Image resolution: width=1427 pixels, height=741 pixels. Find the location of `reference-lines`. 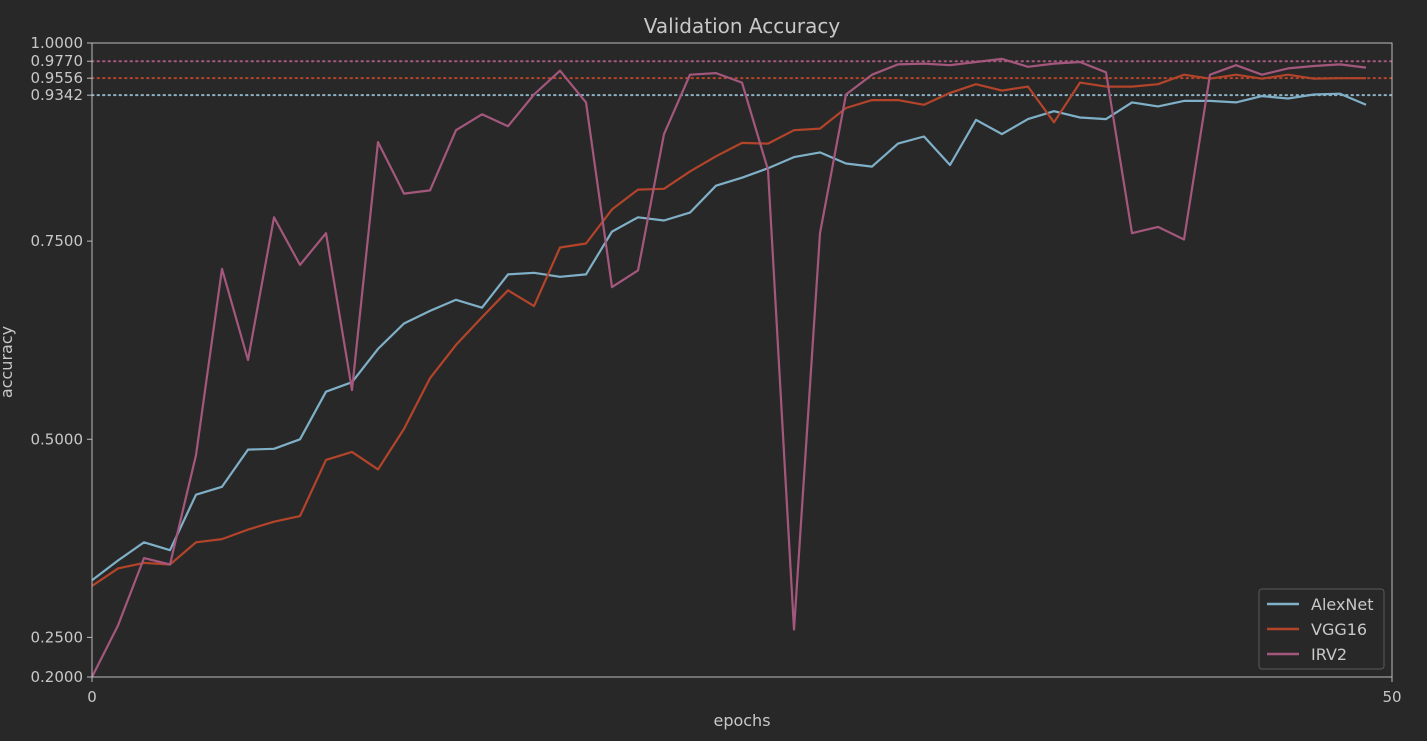

reference-lines is located at coordinates (742, 78).